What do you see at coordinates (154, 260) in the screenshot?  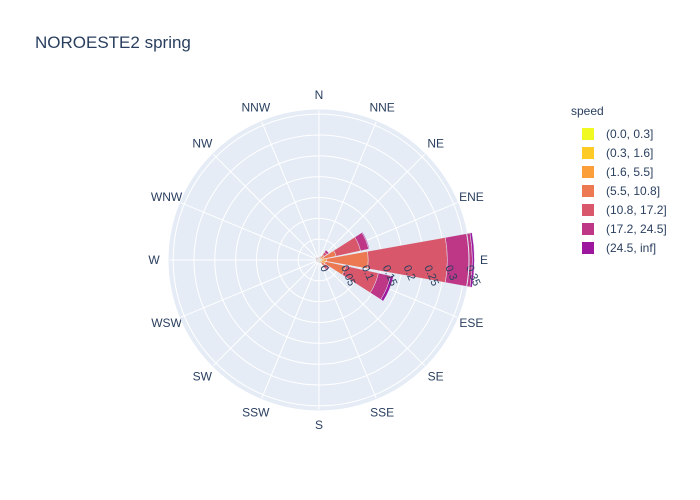 I see `direction-label: W` at bounding box center [154, 260].